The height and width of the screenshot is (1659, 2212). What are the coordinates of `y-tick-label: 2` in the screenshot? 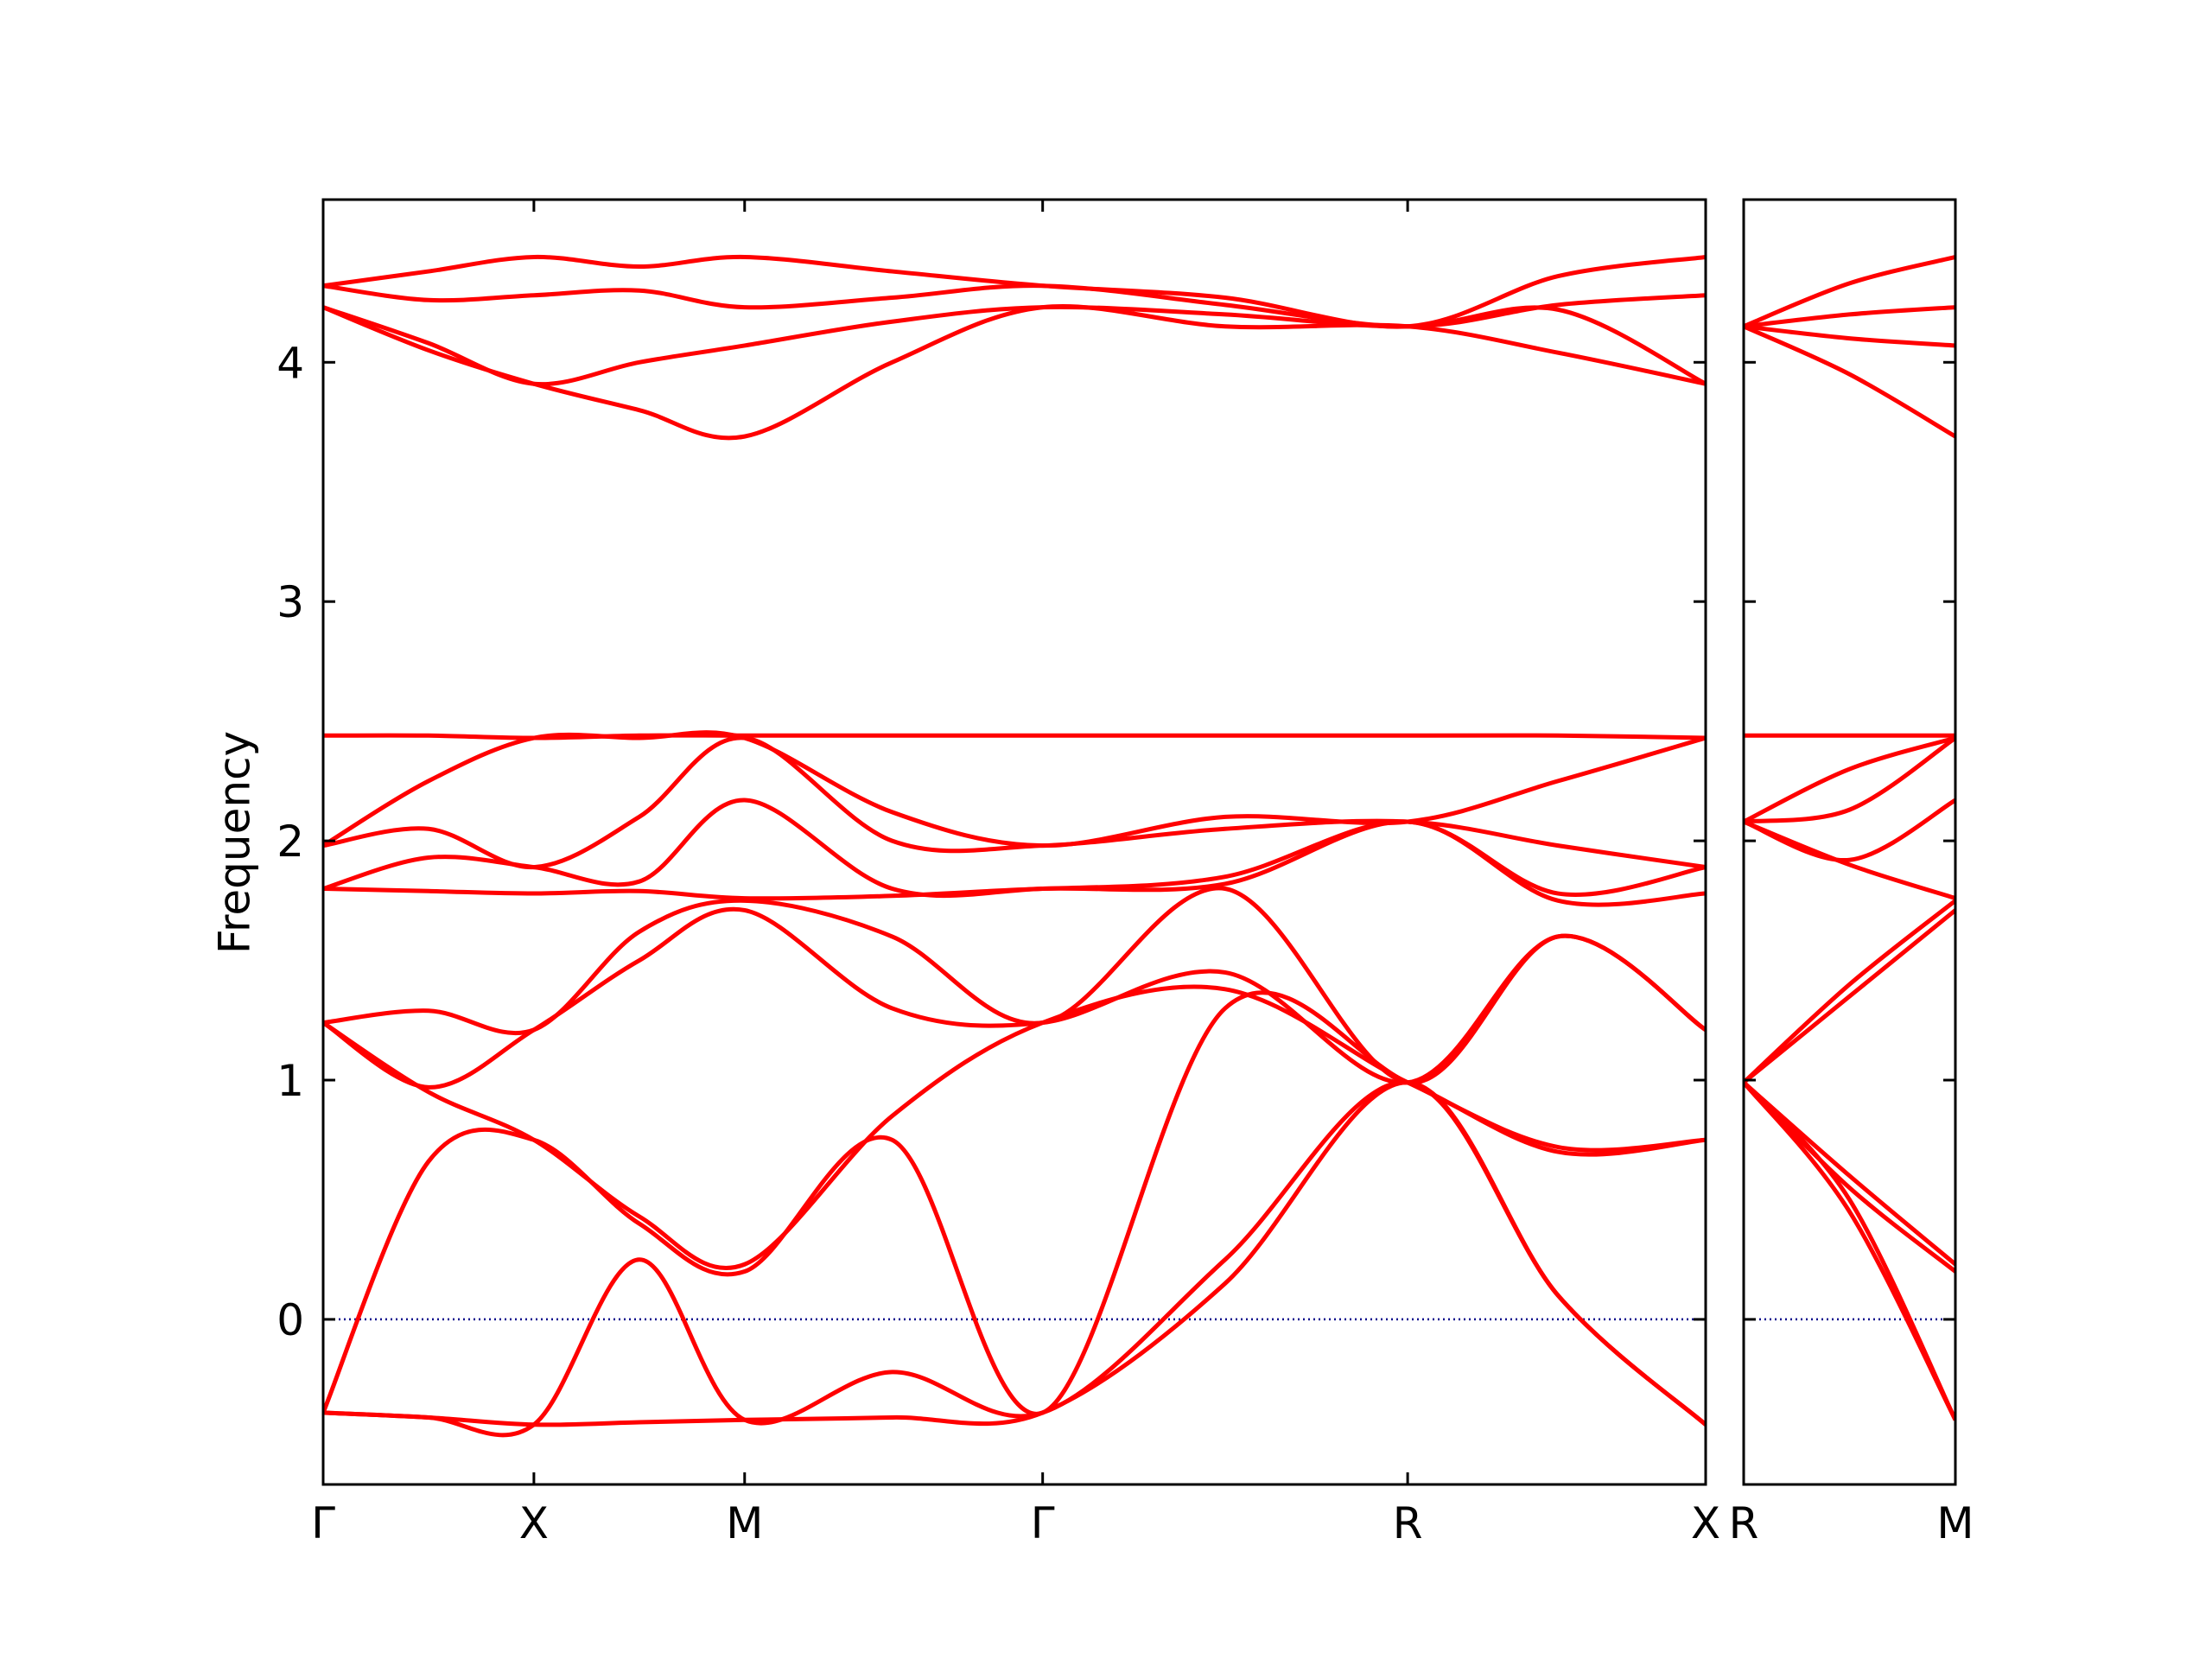 It's located at (290, 842).